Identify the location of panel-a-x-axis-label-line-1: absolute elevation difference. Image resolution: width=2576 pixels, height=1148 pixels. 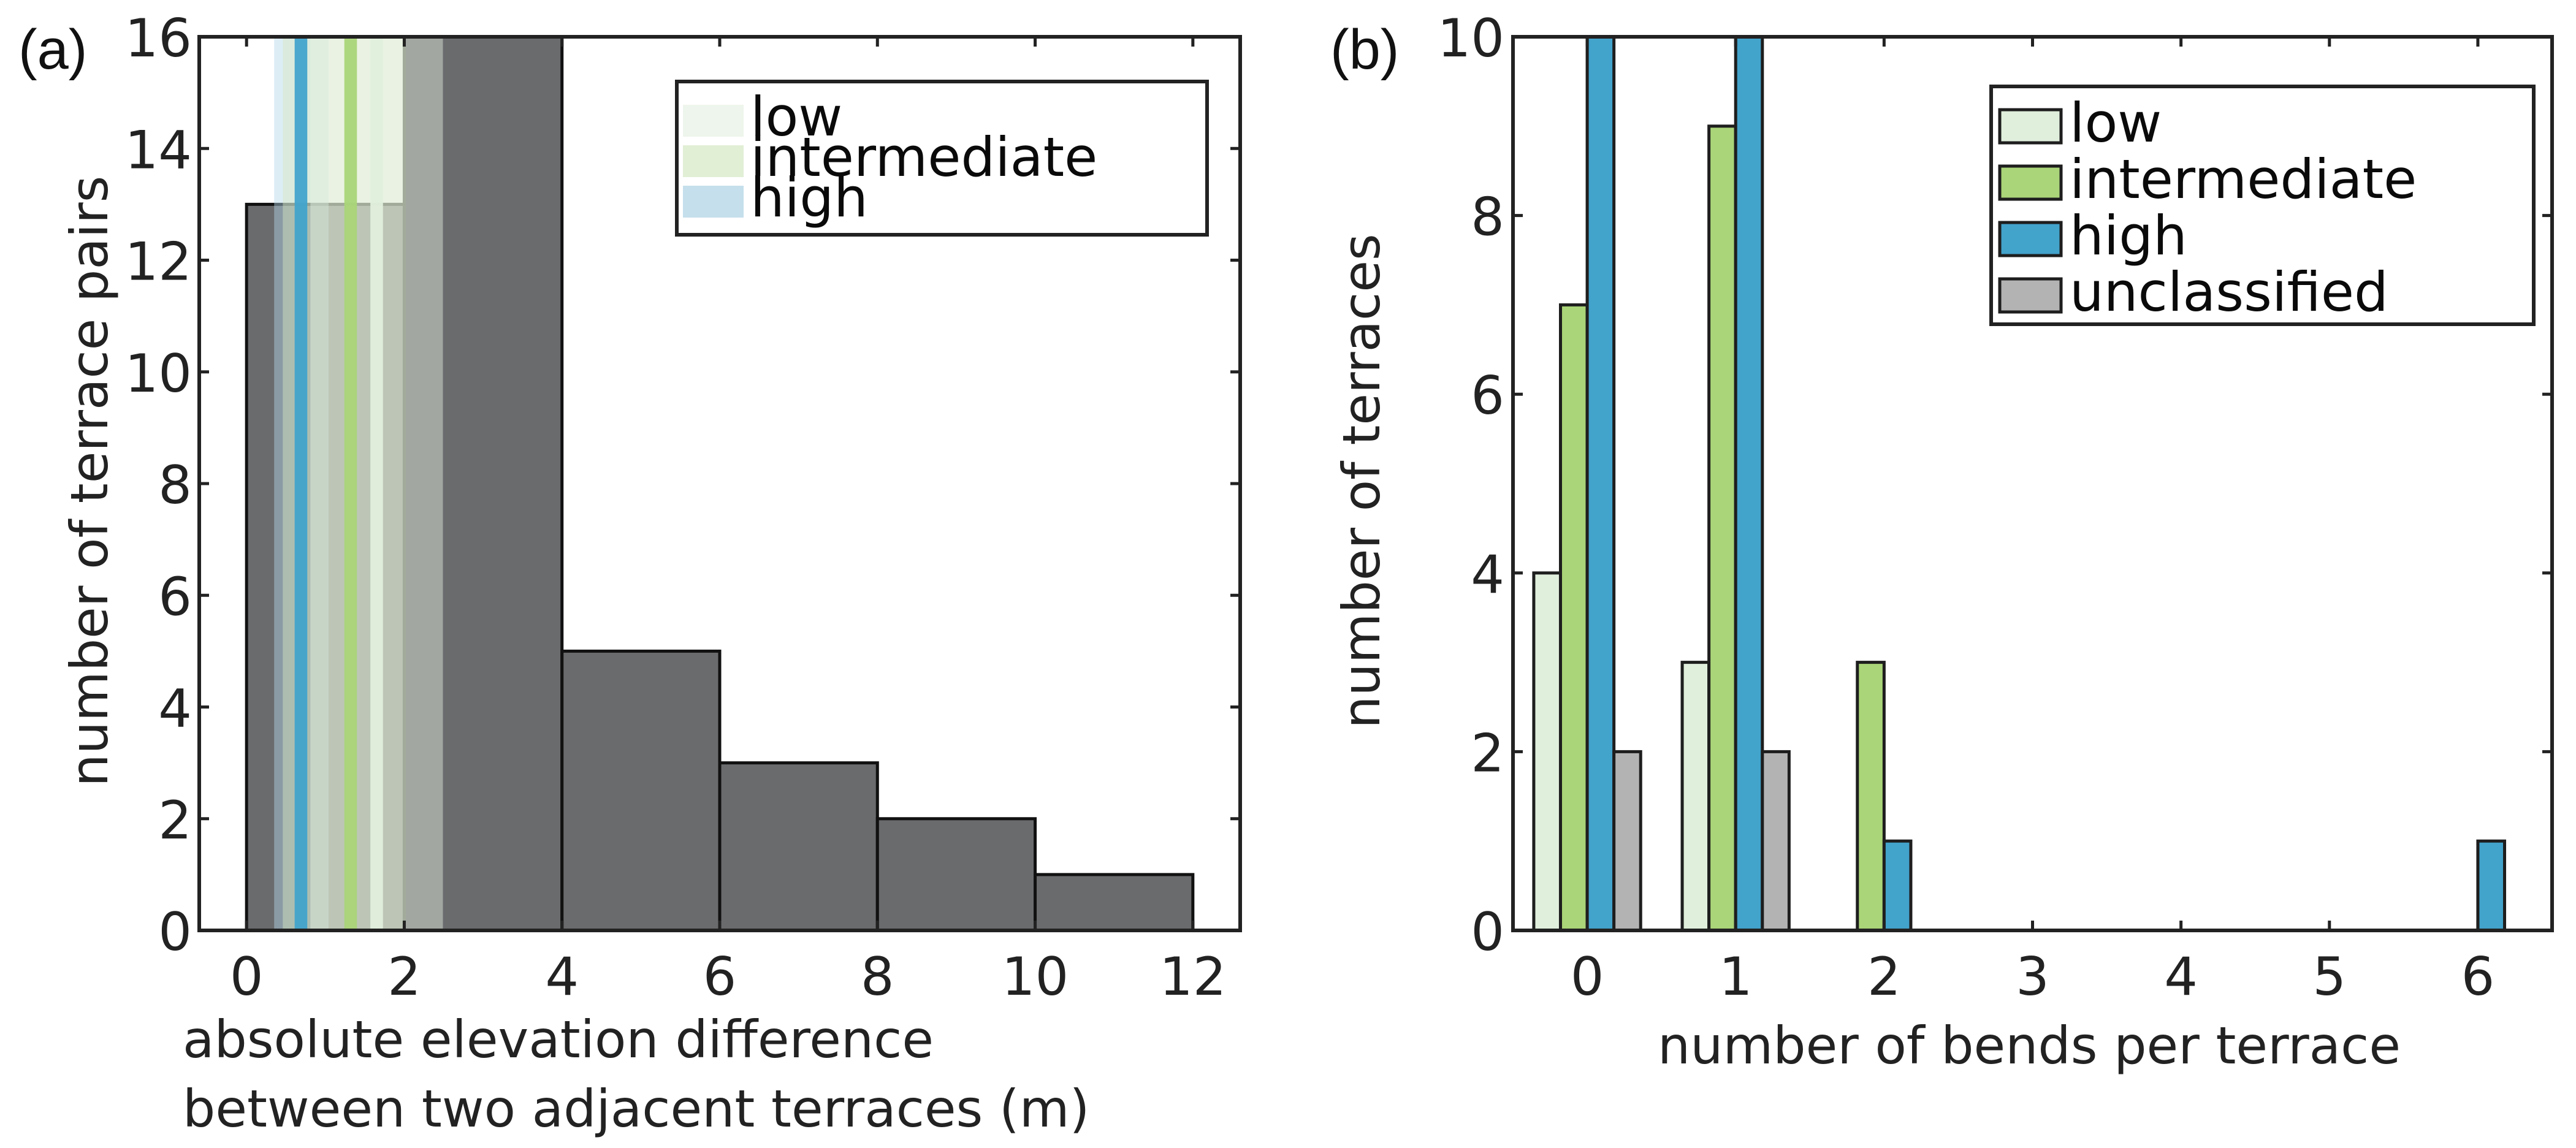
(558, 1039).